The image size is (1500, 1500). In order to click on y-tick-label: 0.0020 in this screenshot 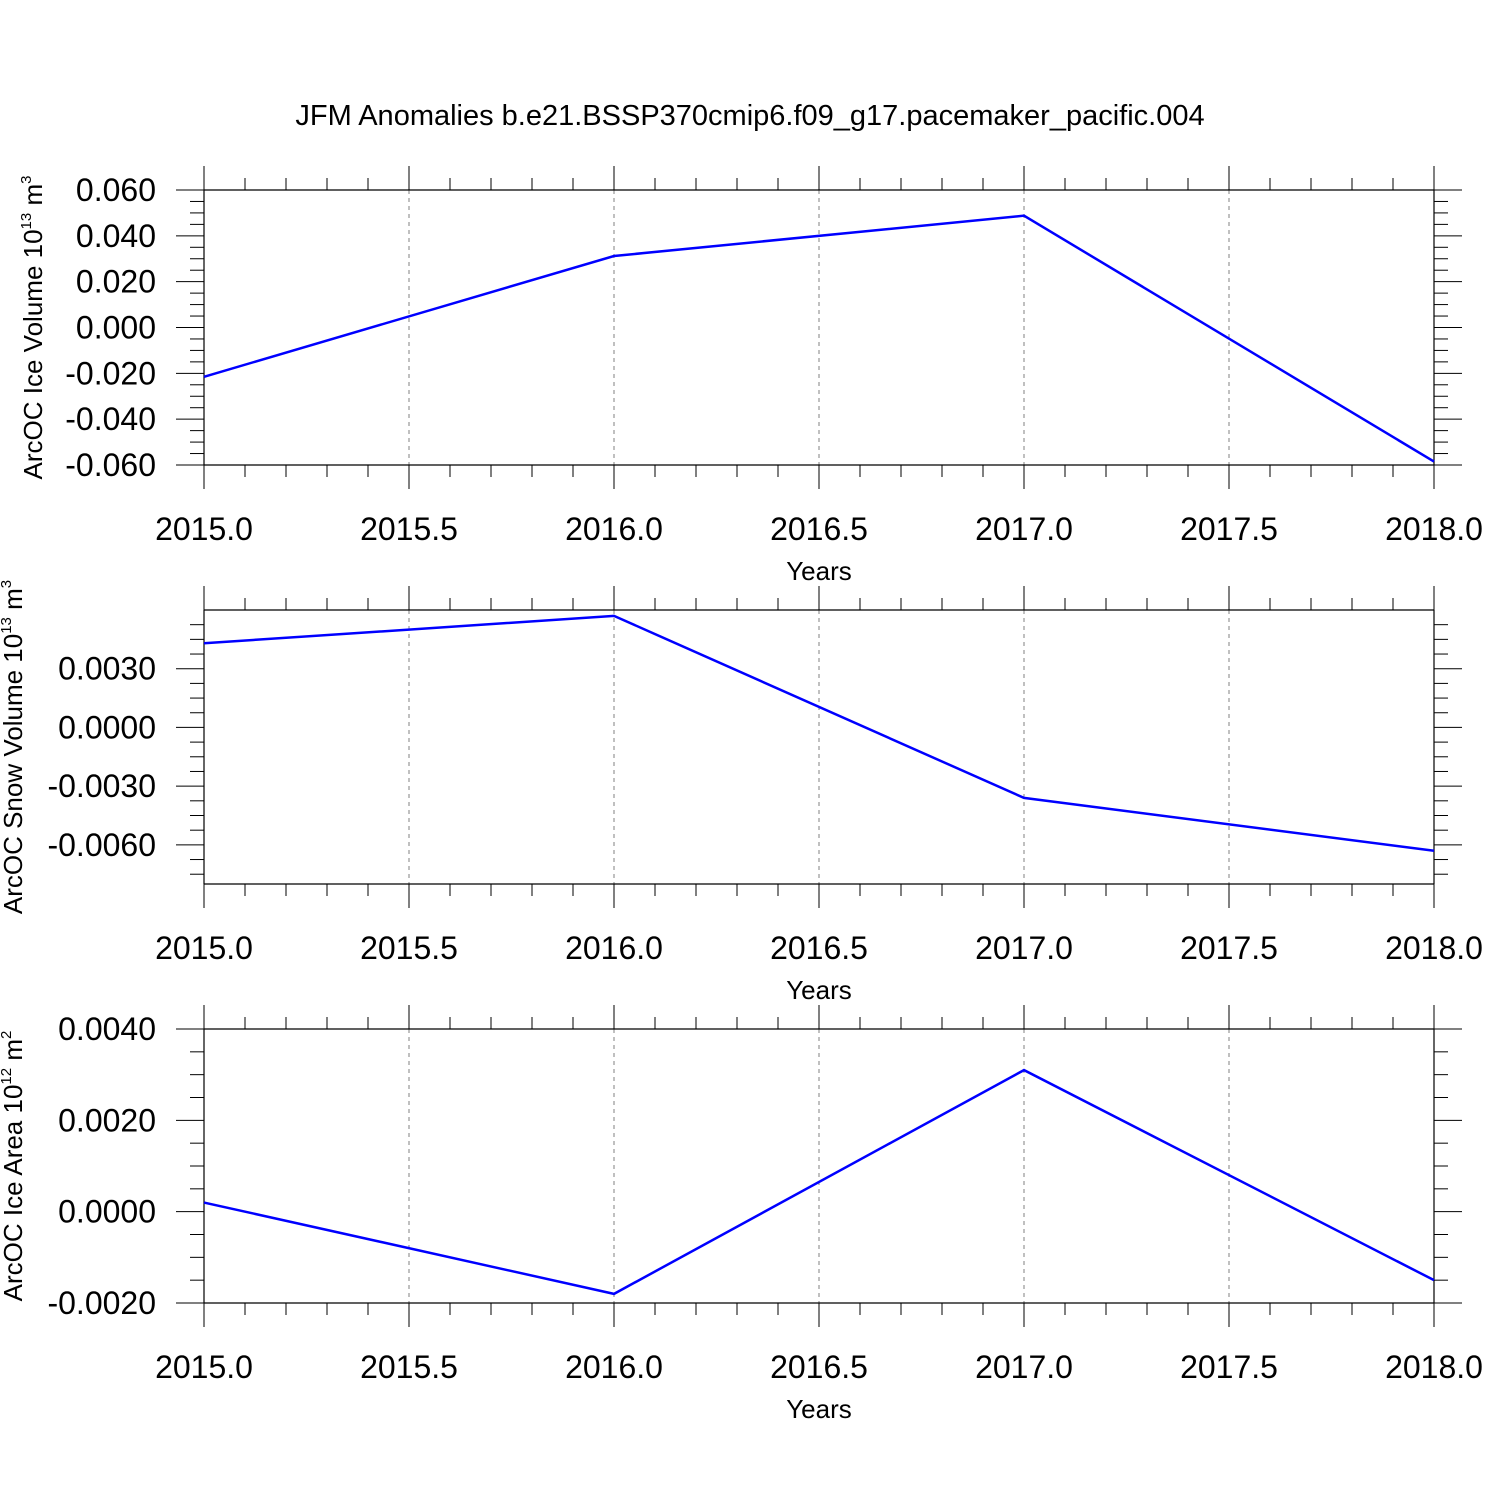, I will do `click(107, 1120)`.